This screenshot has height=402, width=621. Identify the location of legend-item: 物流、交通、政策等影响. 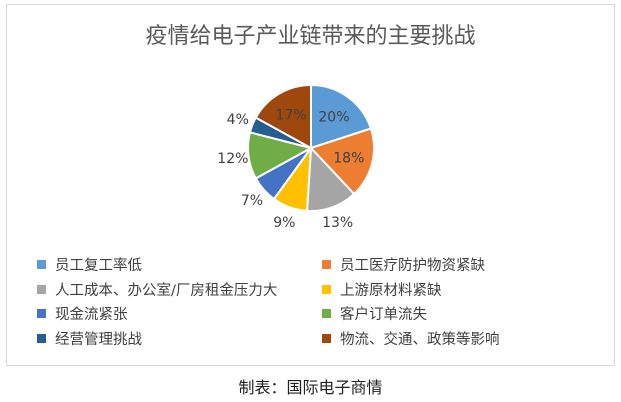
(411, 338).